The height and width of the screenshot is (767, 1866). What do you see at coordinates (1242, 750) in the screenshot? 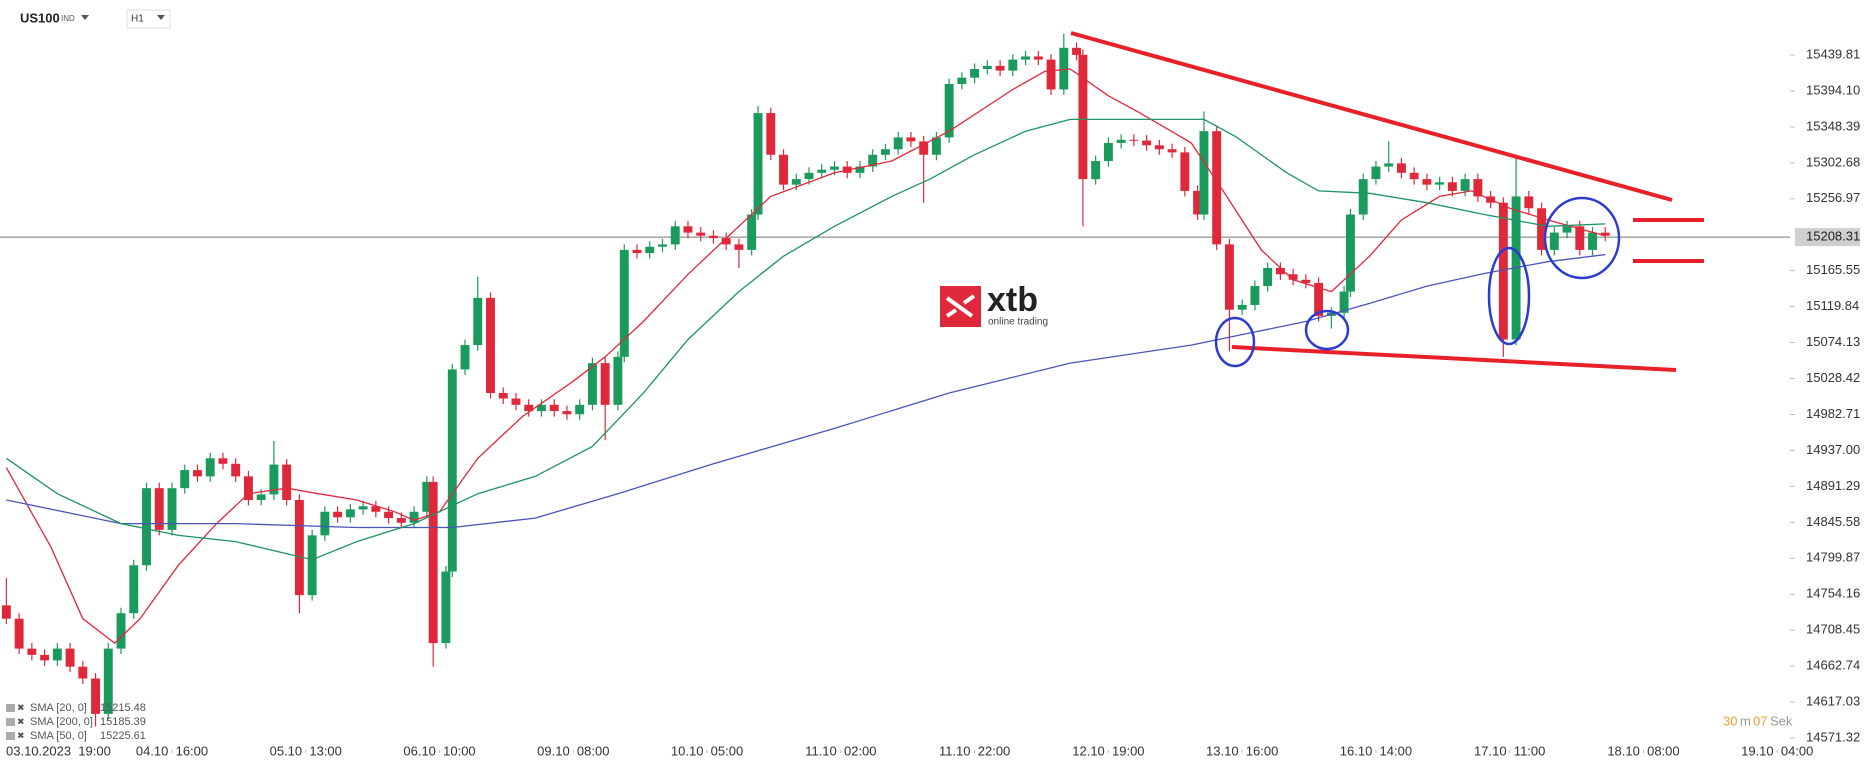
I see `x-tick-label: 13.10 16:00` at bounding box center [1242, 750].